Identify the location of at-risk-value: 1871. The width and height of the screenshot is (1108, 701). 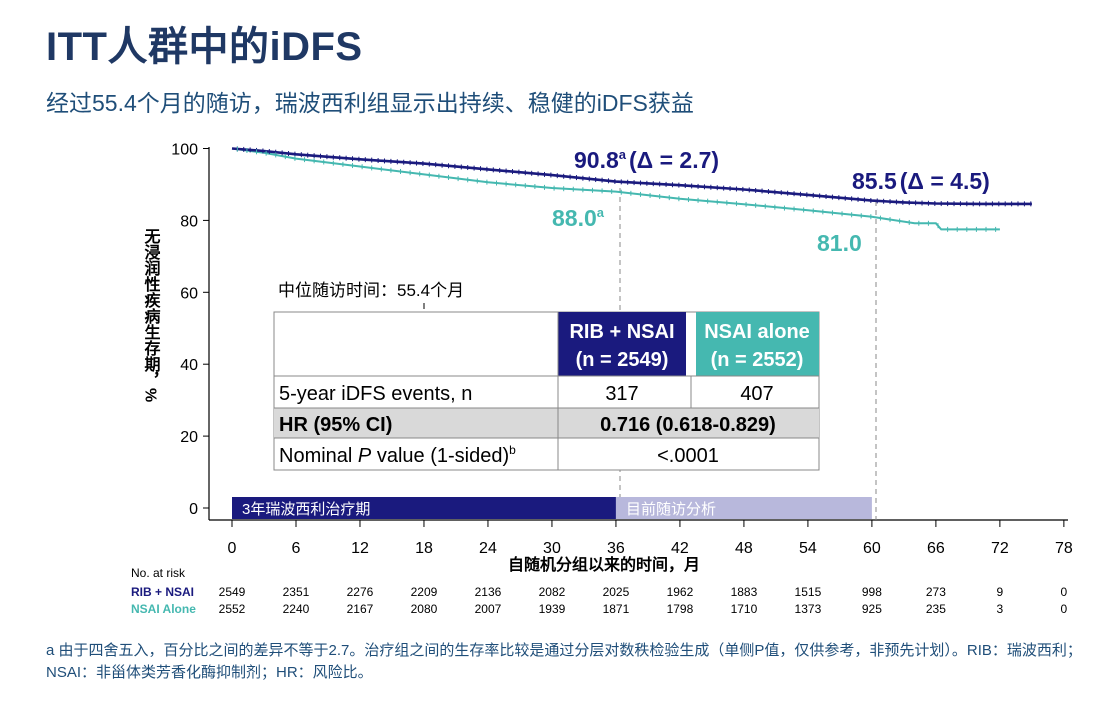
(616, 609).